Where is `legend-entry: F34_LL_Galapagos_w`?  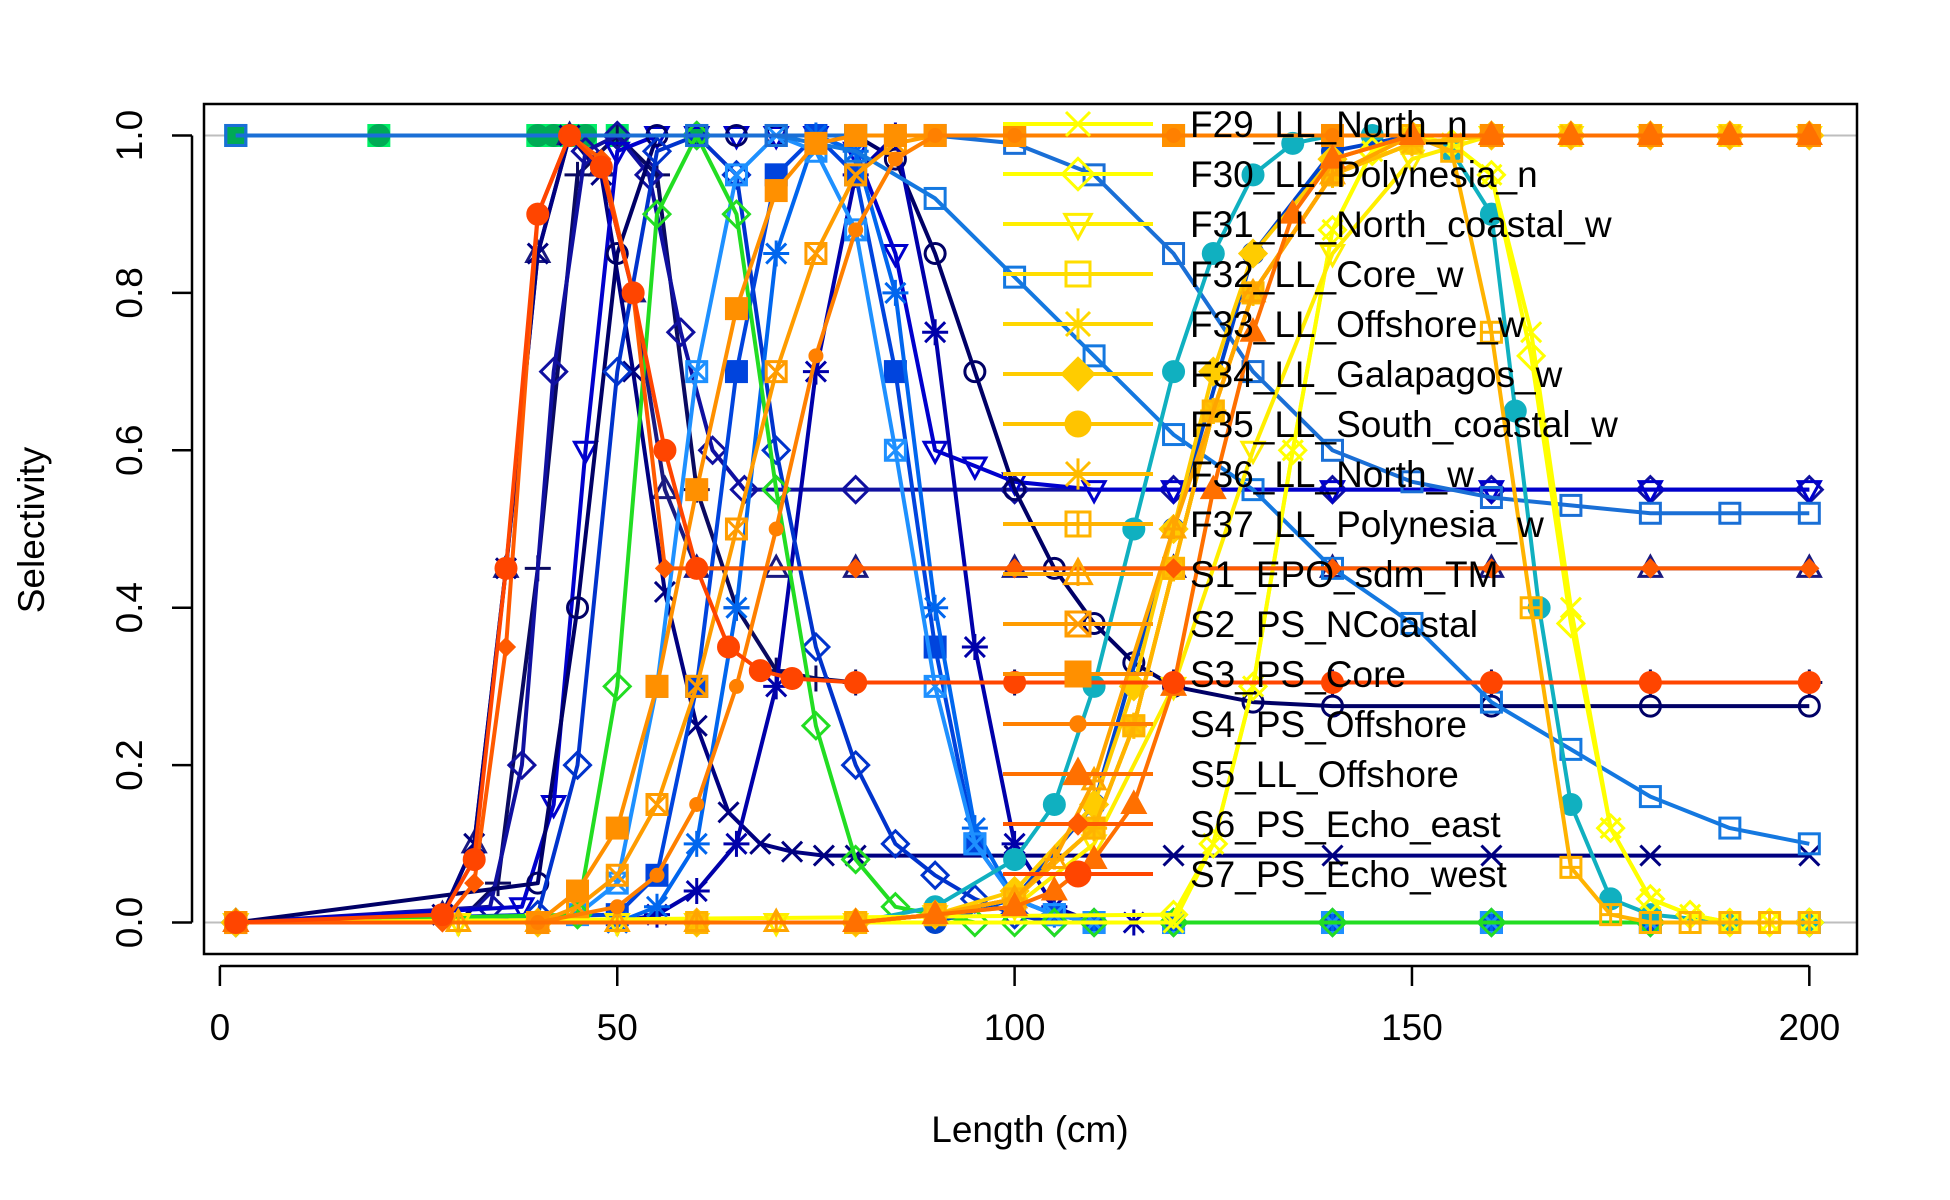
legend-entry: F34_LL_Galapagos_w is located at coordinates (1283, 374).